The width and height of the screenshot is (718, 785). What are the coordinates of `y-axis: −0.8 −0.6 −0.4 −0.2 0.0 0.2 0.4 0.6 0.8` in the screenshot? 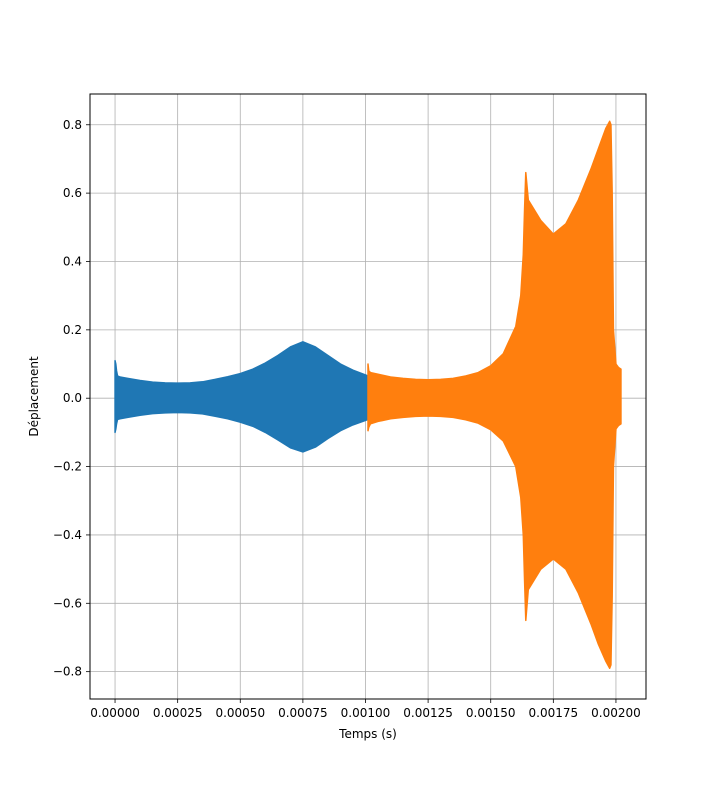 It's located at (71, 398).